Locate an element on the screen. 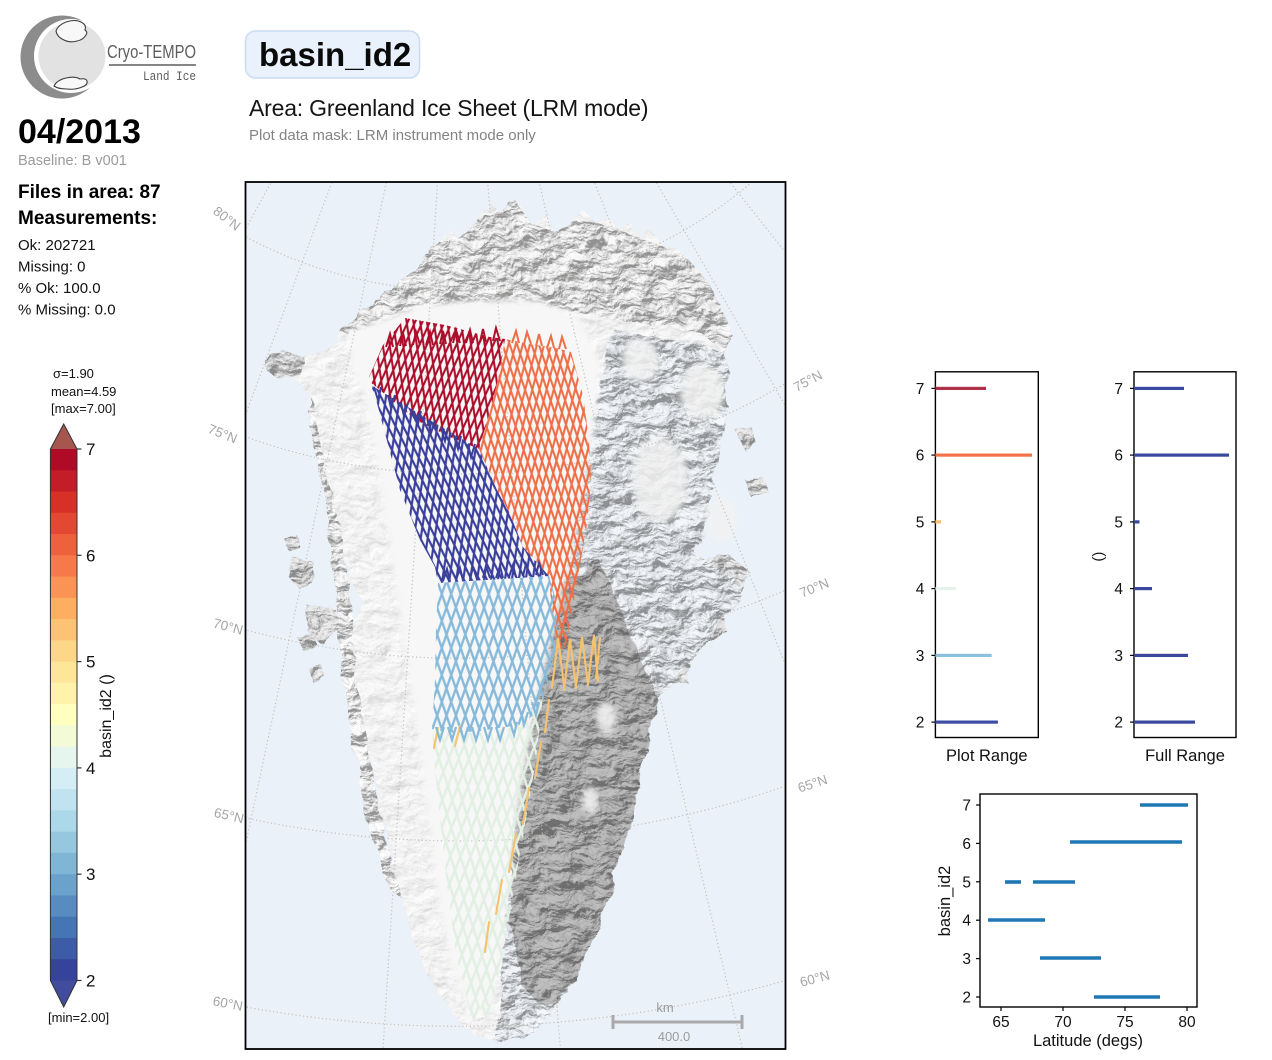 This screenshot has width=1272, height=1060. svg-text: Missing: 0 is located at coordinates (52, 267).